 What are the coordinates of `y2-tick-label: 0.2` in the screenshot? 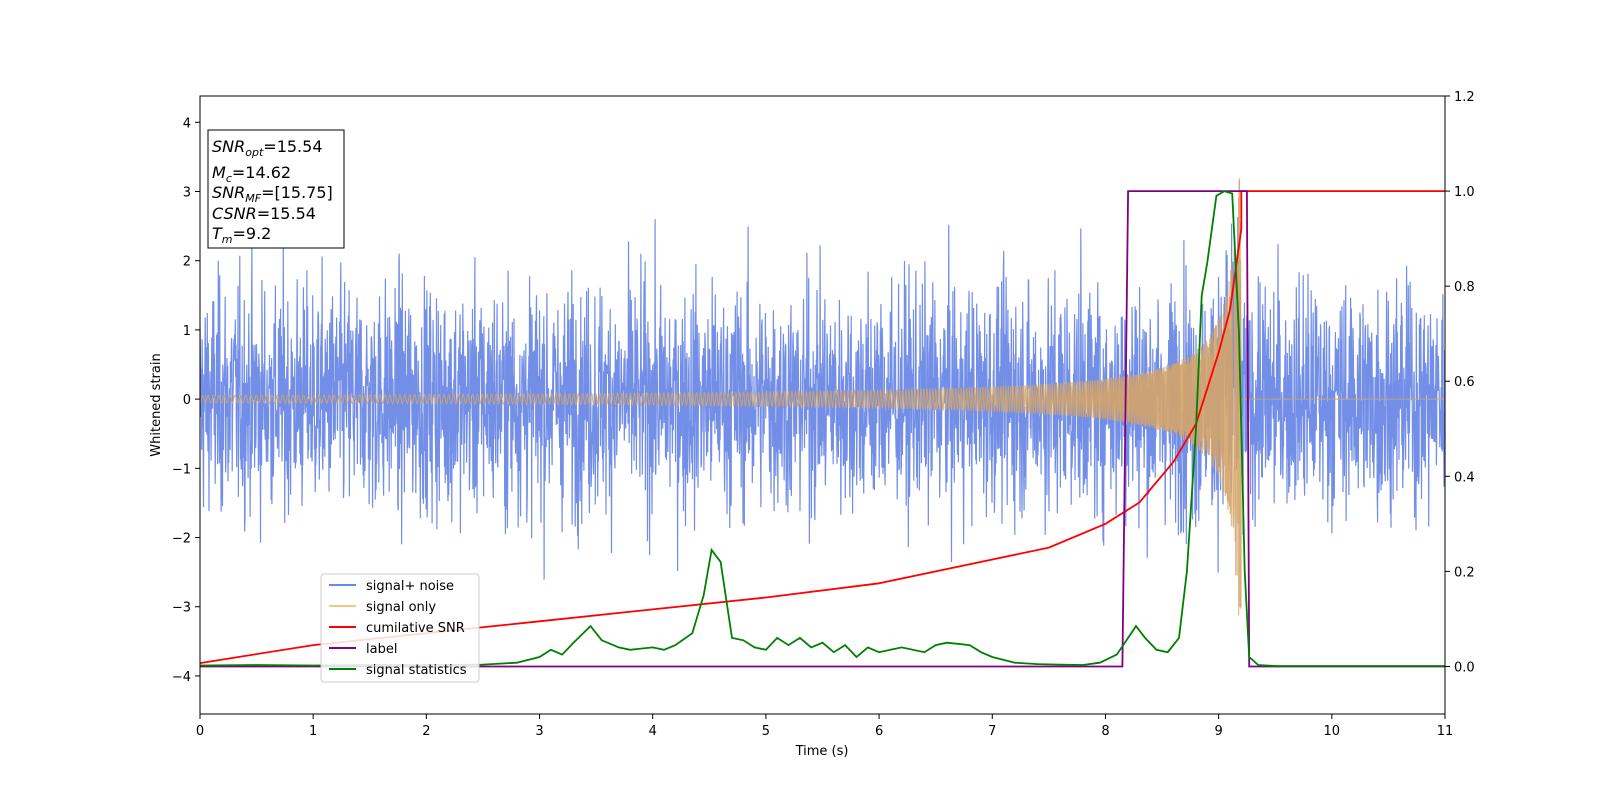 It's located at (1464, 572).